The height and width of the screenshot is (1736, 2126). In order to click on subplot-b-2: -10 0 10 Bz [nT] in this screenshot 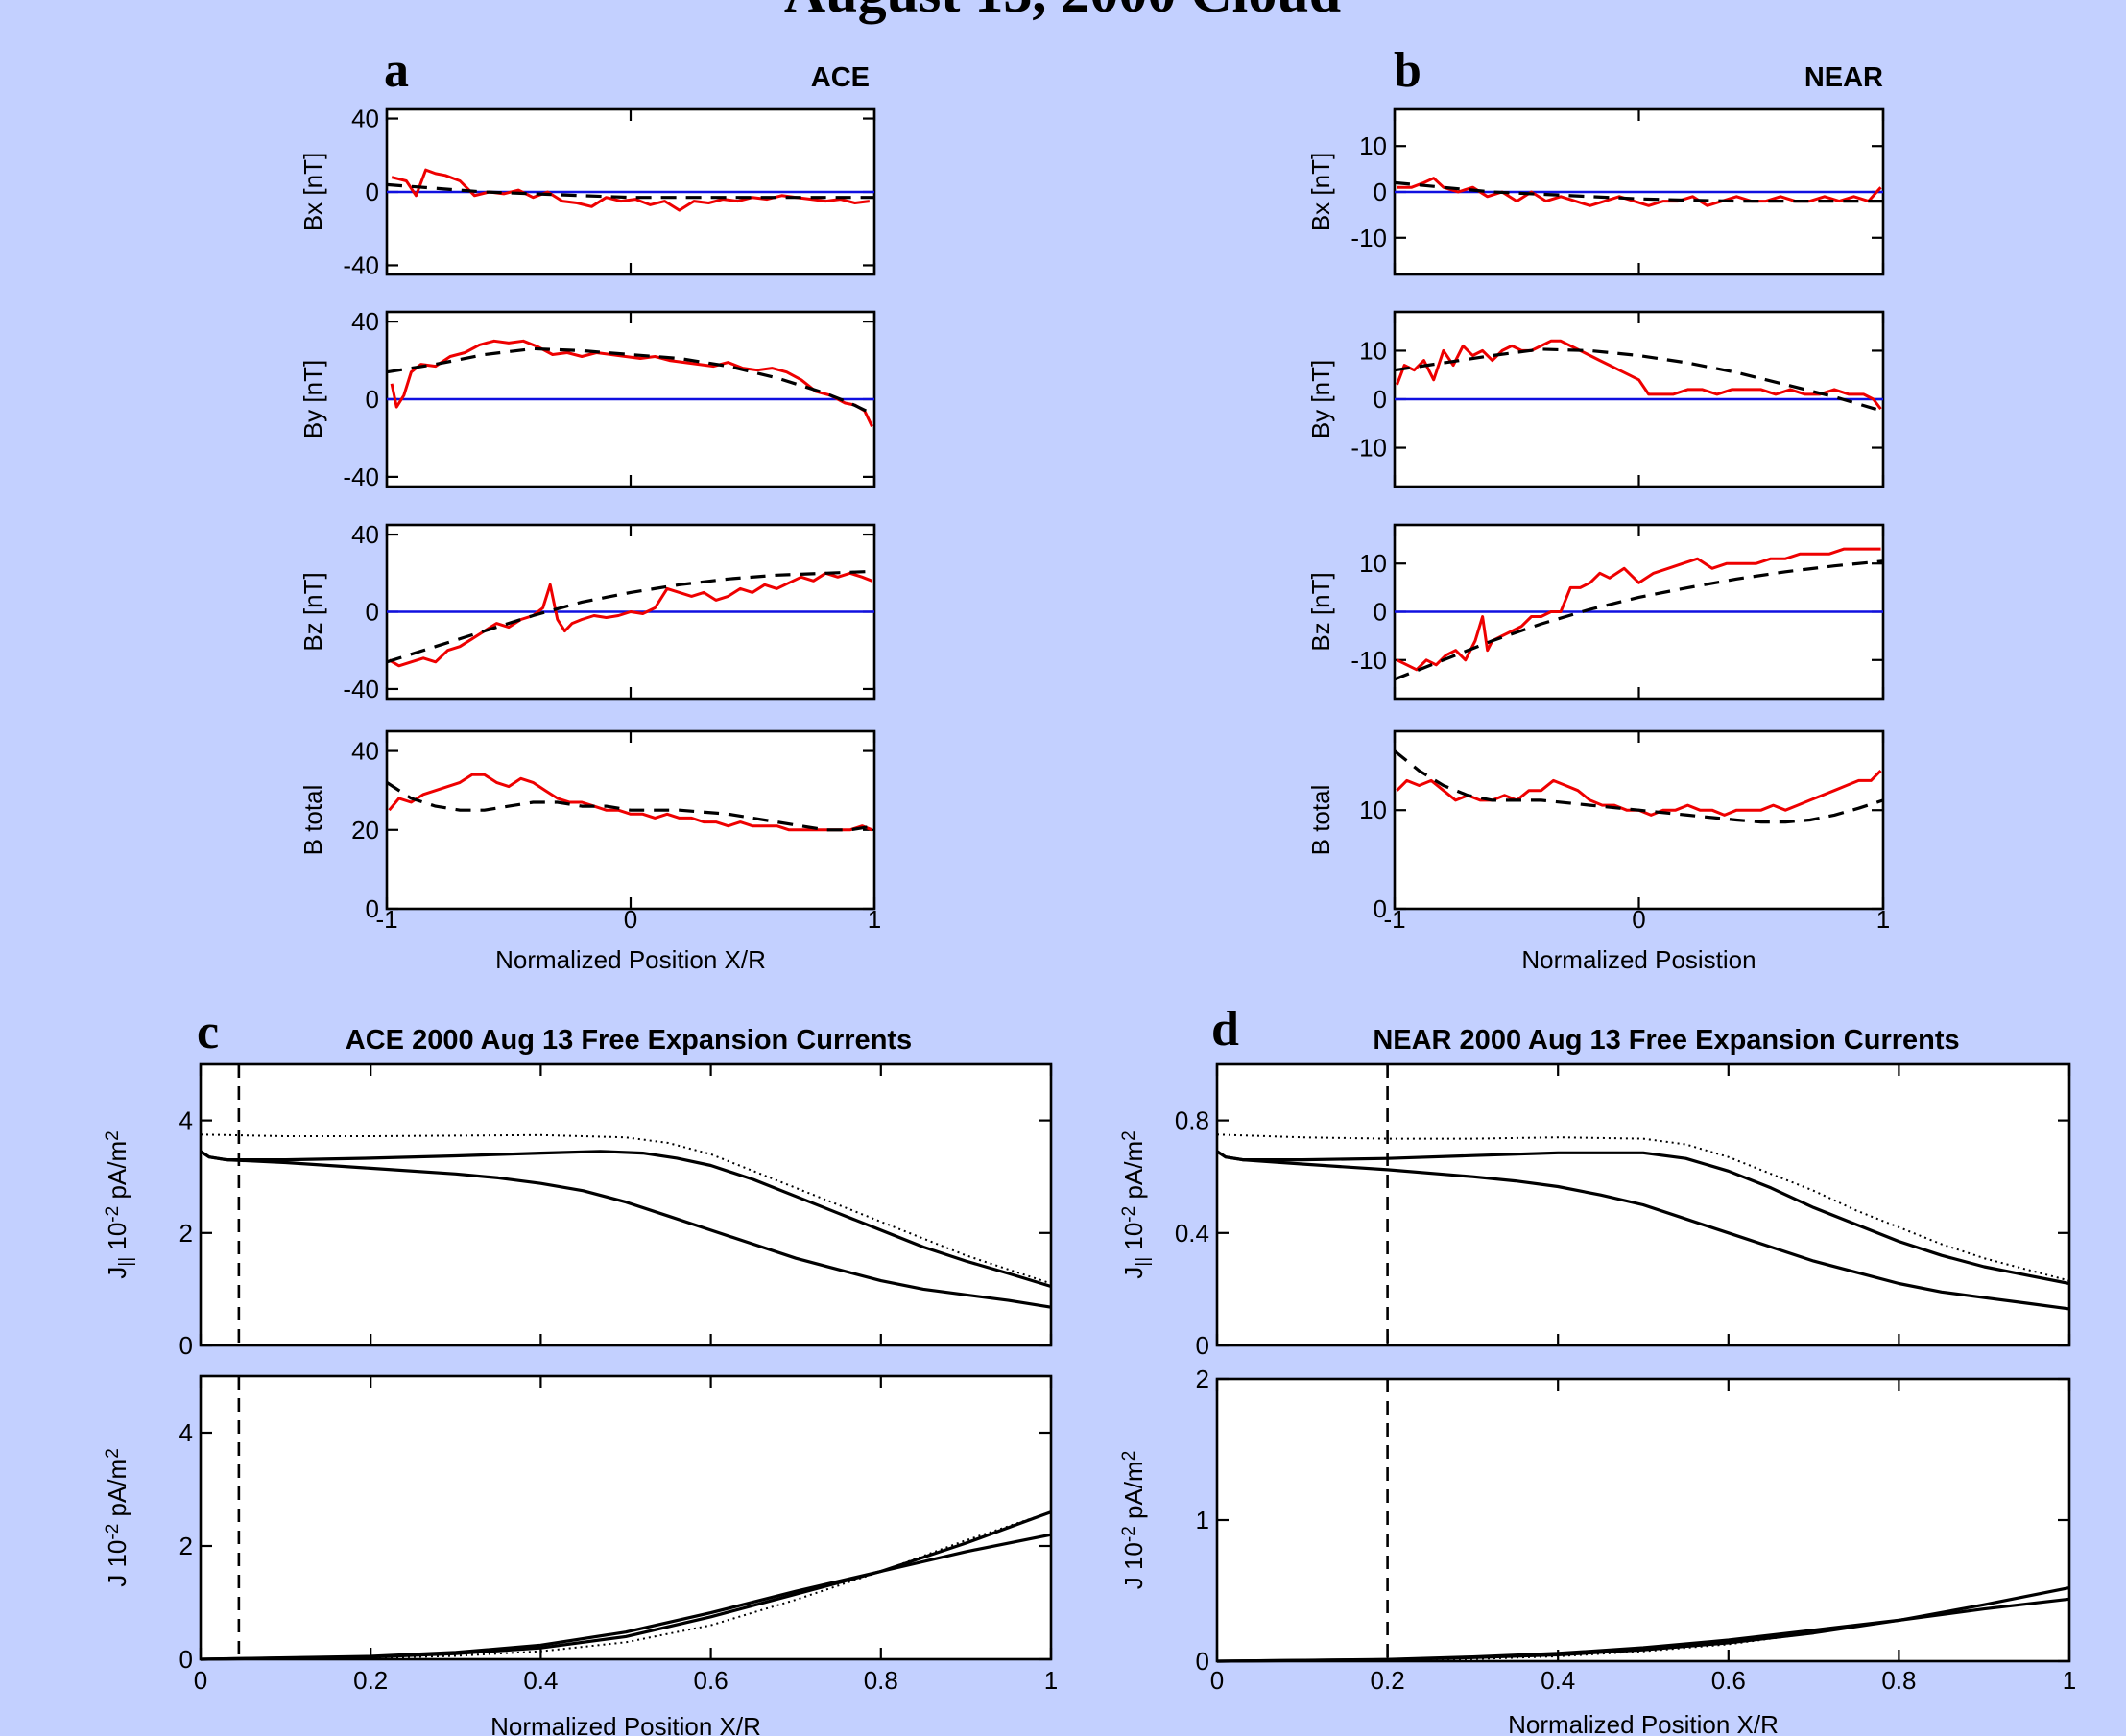, I will do `click(1596, 612)`.